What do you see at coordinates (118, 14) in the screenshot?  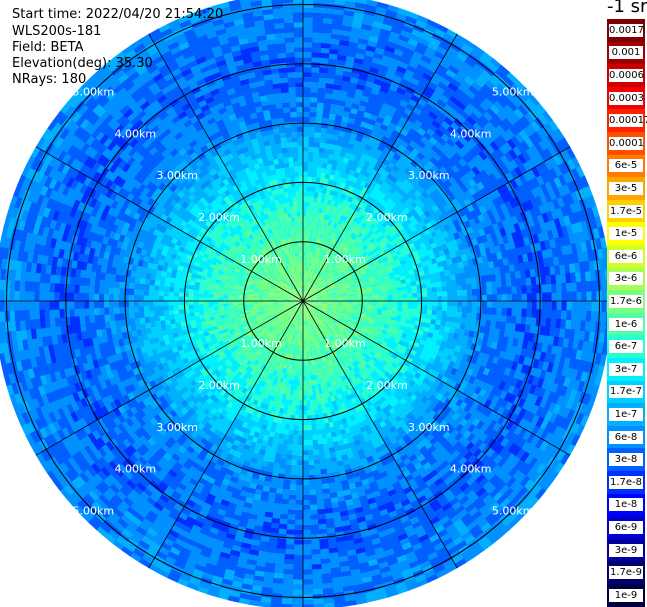 I see `start-time-text: Start time: 2022/04/20 21:54:20` at bounding box center [118, 14].